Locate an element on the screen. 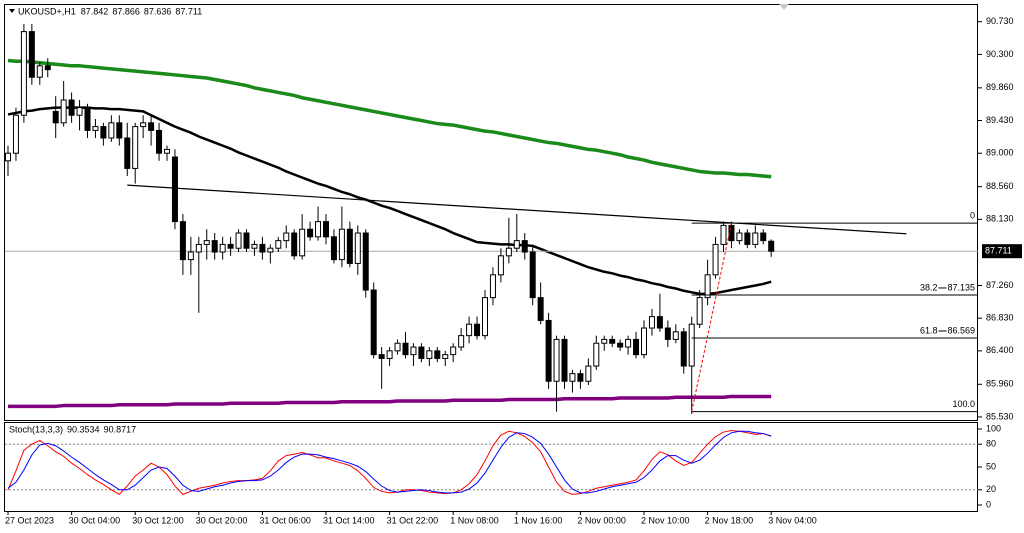  ohlc-value: 87.842 is located at coordinates (95, 11).